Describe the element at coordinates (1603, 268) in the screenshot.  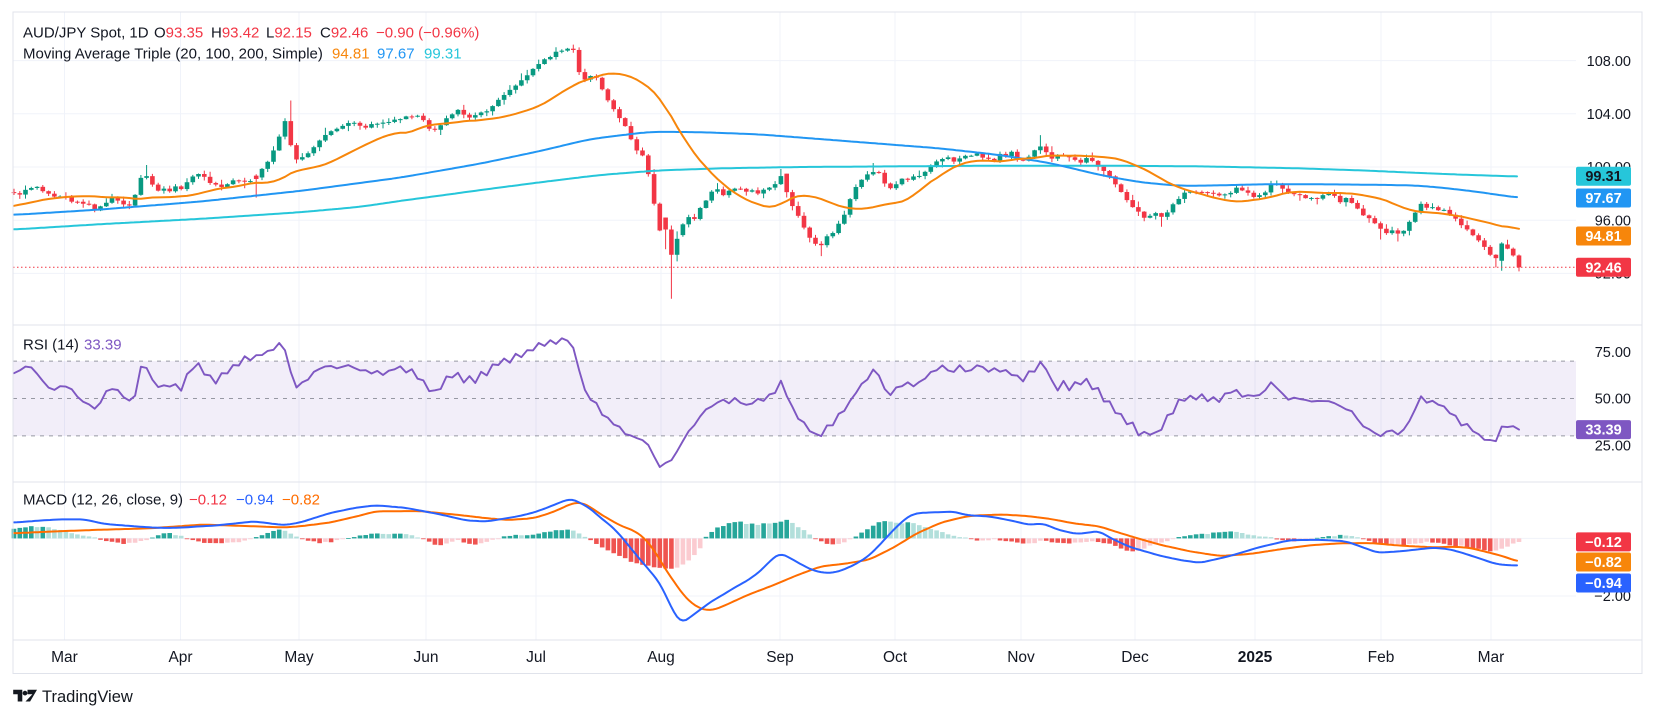
I see `svg-text: 92.46` at that location.